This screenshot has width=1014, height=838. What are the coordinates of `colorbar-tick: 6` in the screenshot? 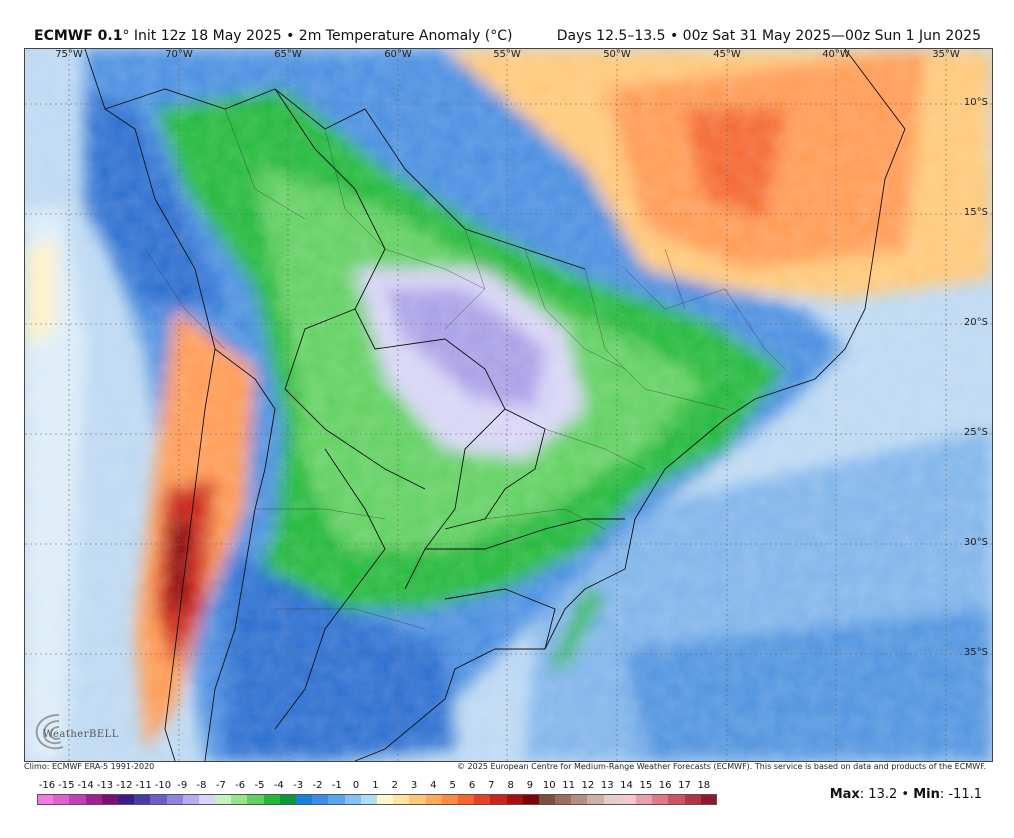 It's located at (472, 785).